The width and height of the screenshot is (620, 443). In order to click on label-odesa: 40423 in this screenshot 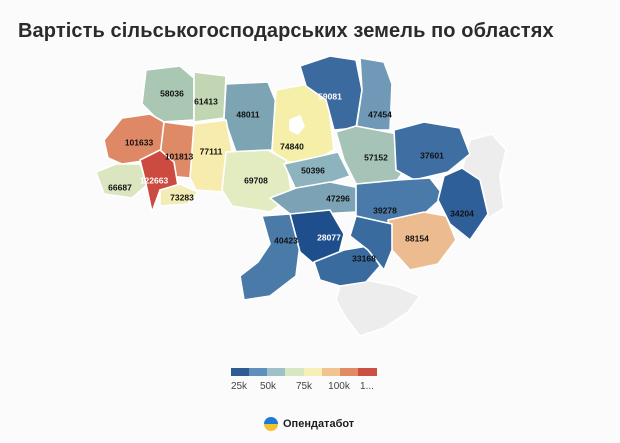, I will do `click(286, 240)`.